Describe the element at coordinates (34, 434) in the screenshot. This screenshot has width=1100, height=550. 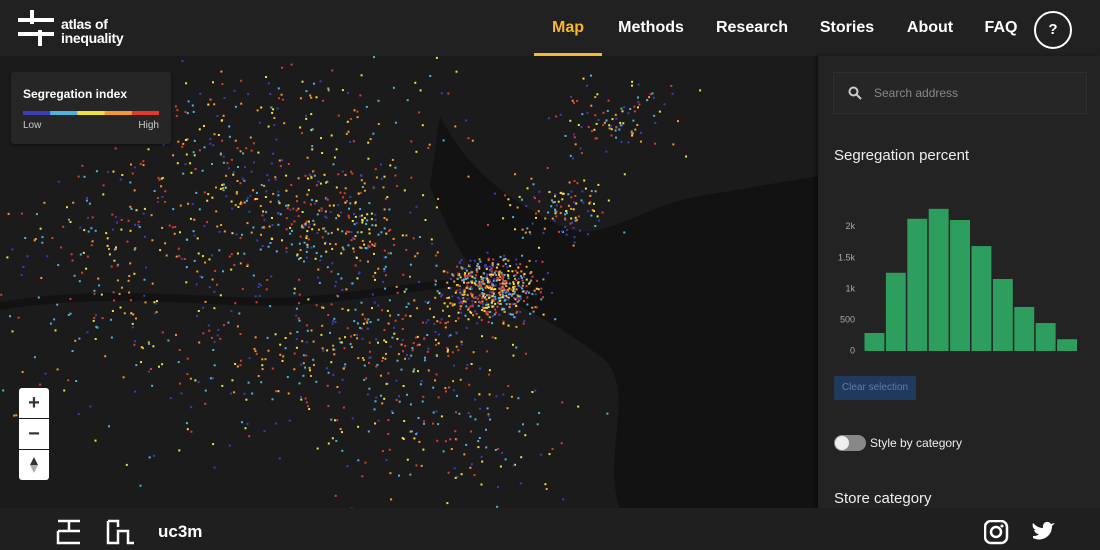
I see `zoom-out: −` at that location.